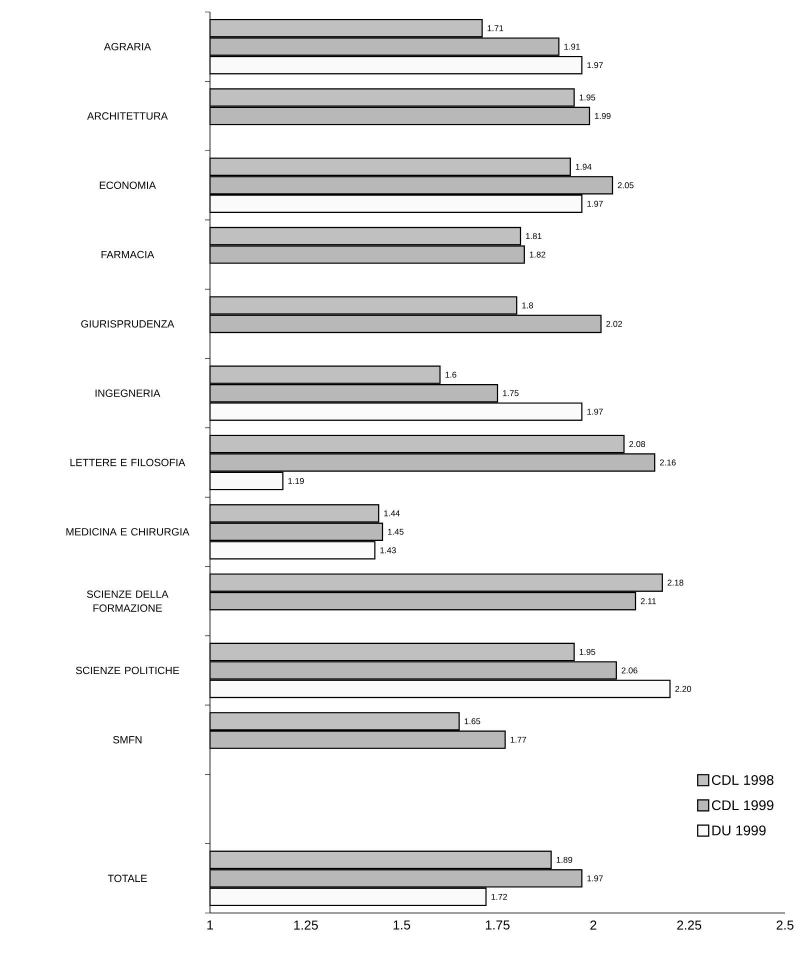 This screenshot has width=804, height=963. What do you see at coordinates (127, 324) in the screenshot?
I see `y-tick-label: GIURISPRUDENZA` at bounding box center [127, 324].